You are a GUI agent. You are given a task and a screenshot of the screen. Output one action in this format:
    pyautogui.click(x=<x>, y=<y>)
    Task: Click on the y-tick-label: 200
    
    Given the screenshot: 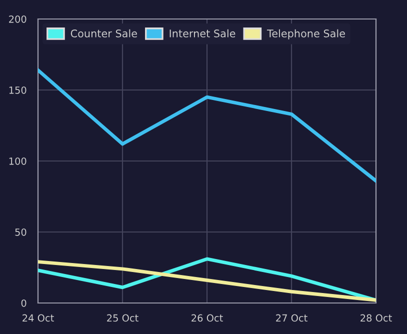 What is the action you would take?
    pyautogui.click(x=17, y=19)
    